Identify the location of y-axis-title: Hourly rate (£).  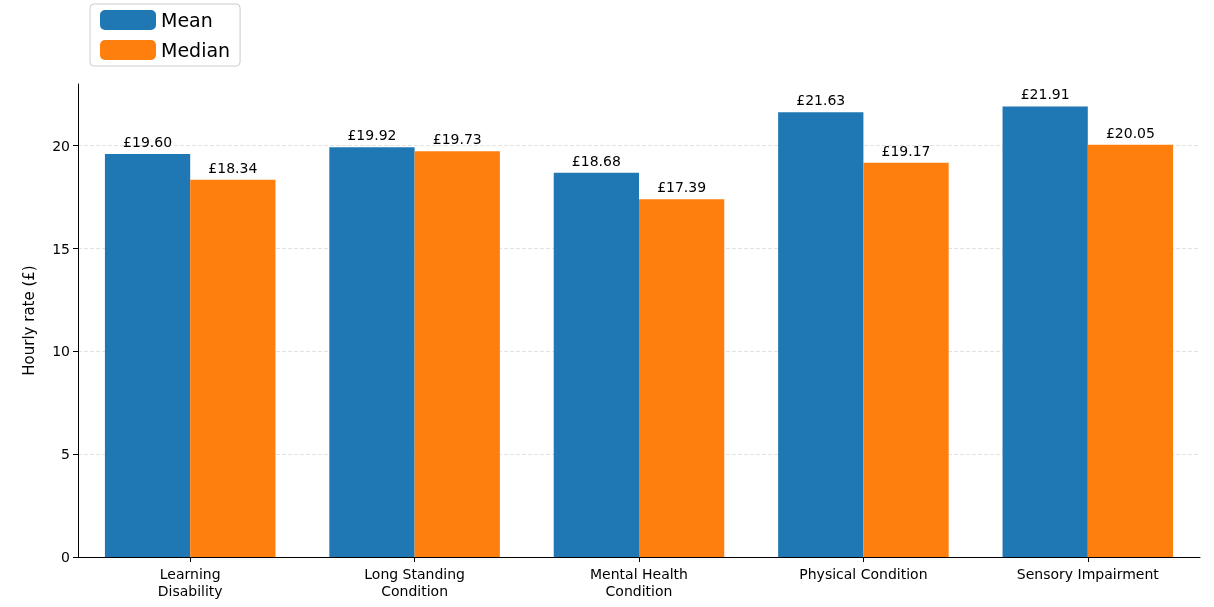
(28, 320).